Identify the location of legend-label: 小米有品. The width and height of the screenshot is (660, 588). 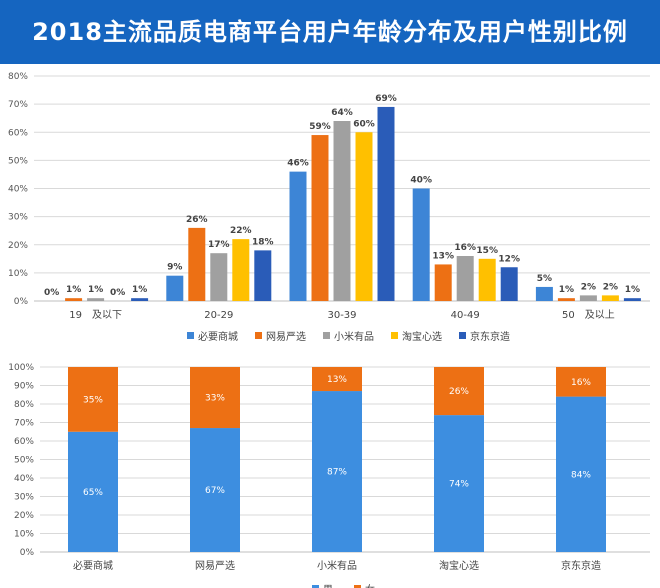
(354, 336).